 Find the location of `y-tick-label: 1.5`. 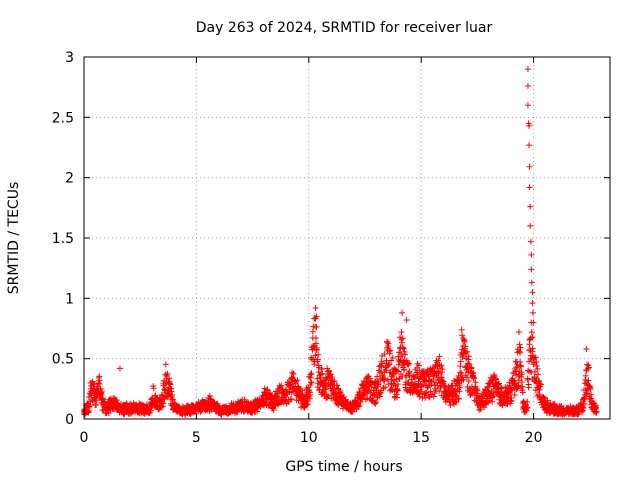

y-tick-label: 1.5 is located at coordinates (63, 239).